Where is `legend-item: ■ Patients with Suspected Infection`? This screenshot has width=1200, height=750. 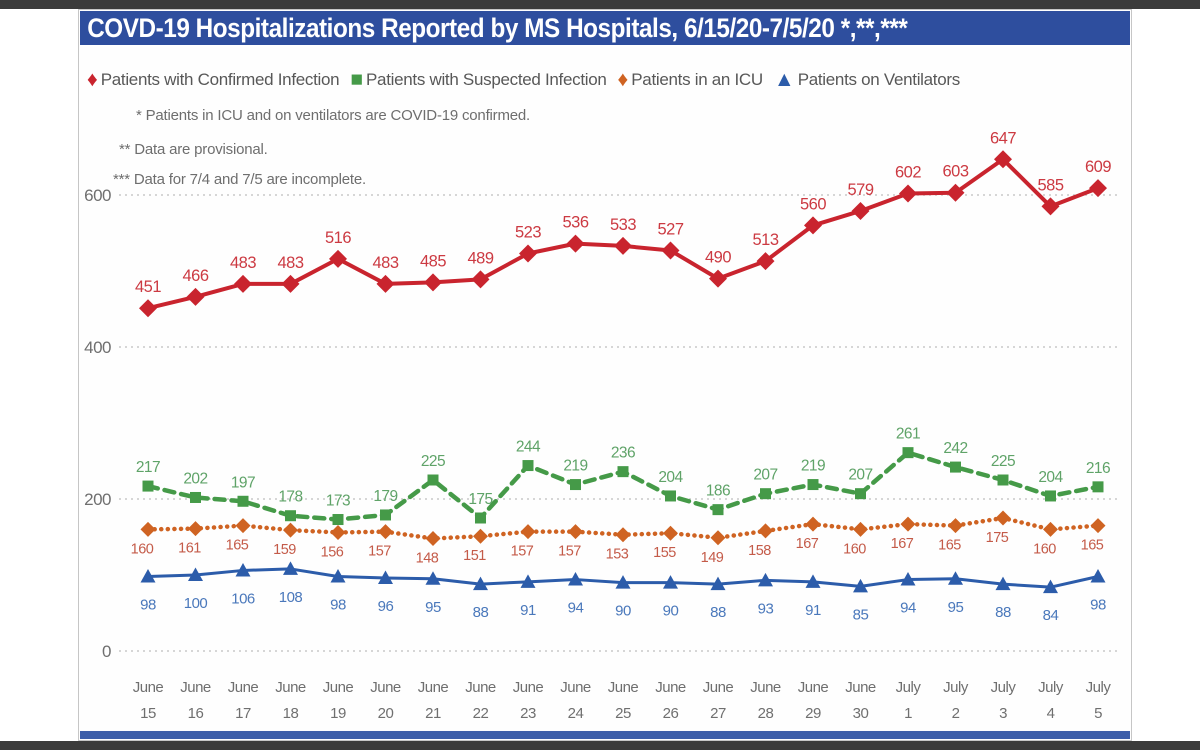 legend-item: ■ Patients with Suspected Infection is located at coordinates (478, 79).